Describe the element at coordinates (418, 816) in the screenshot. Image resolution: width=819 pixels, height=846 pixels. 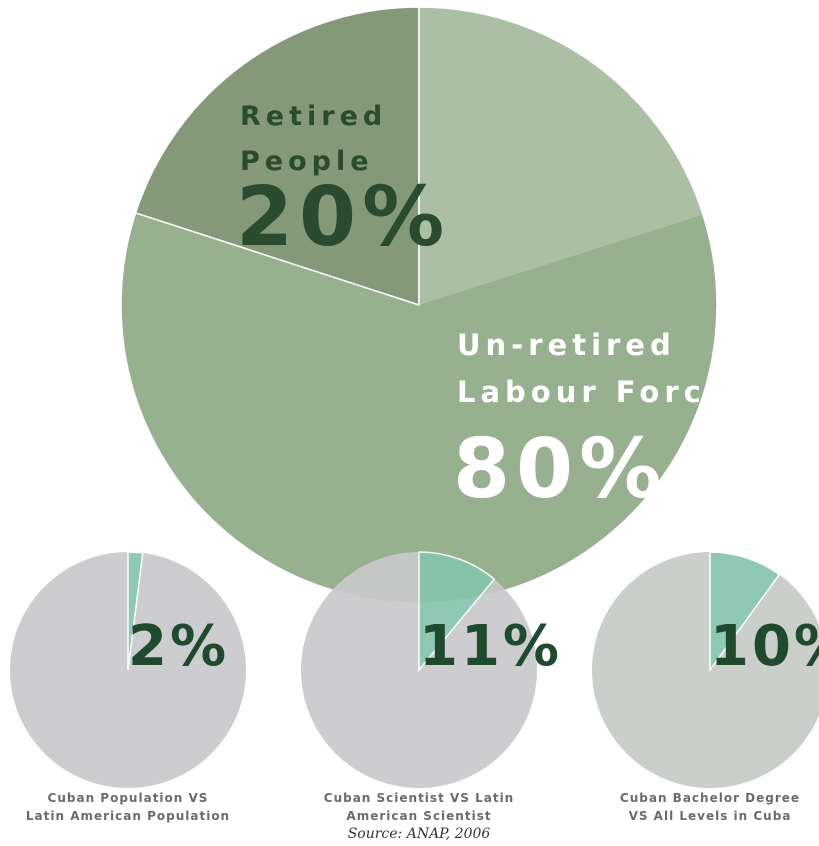
I see `caption: American Scientist` at that location.